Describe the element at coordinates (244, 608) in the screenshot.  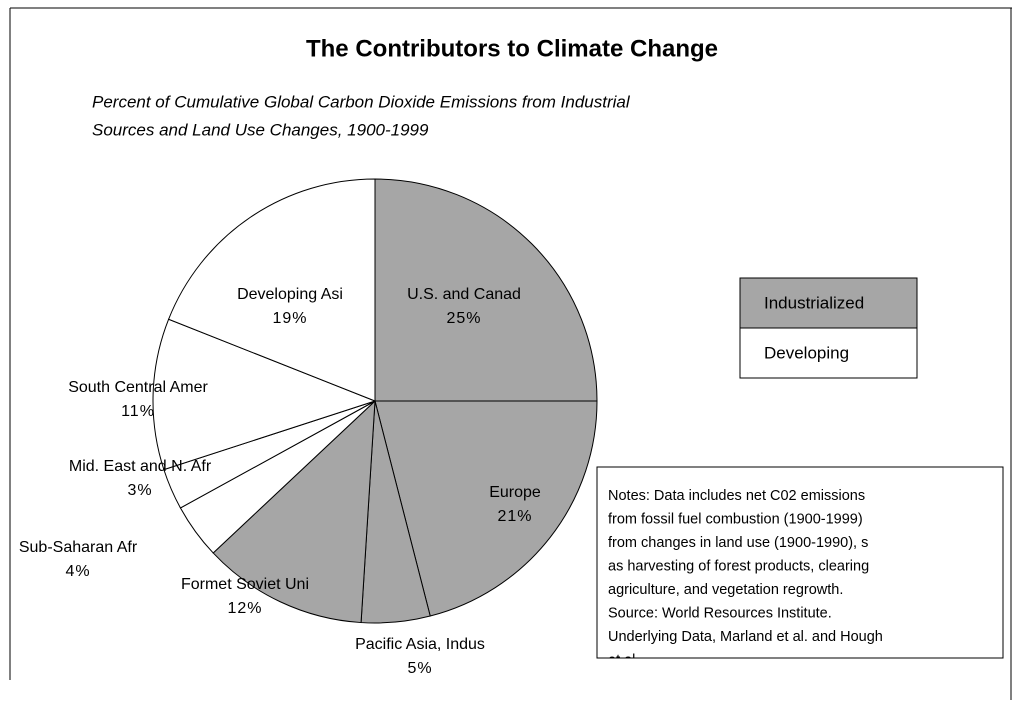
I see `slice-value: 12%` at that location.